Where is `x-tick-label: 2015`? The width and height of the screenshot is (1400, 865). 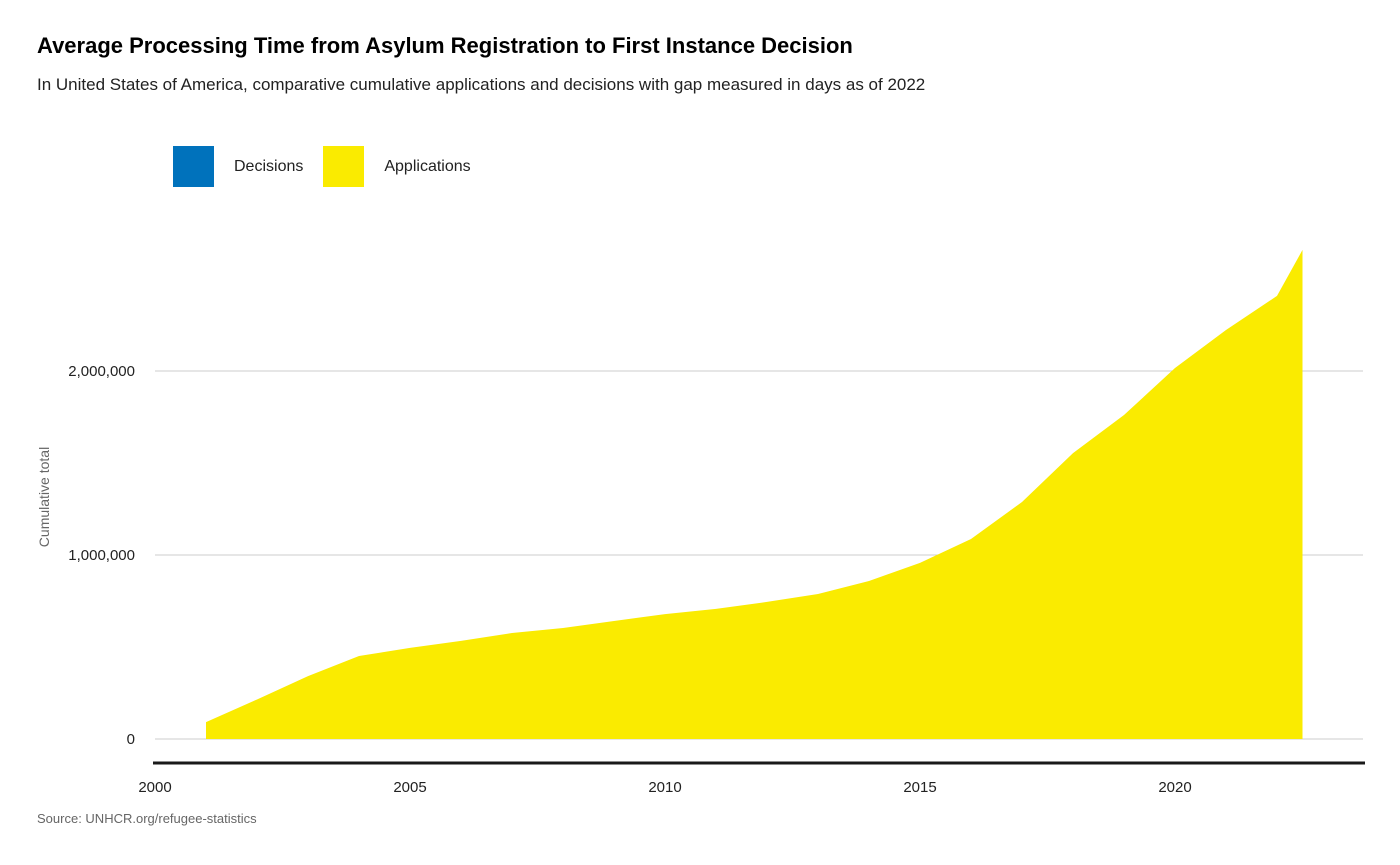 x-tick-label: 2015 is located at coordinates (919, 787).